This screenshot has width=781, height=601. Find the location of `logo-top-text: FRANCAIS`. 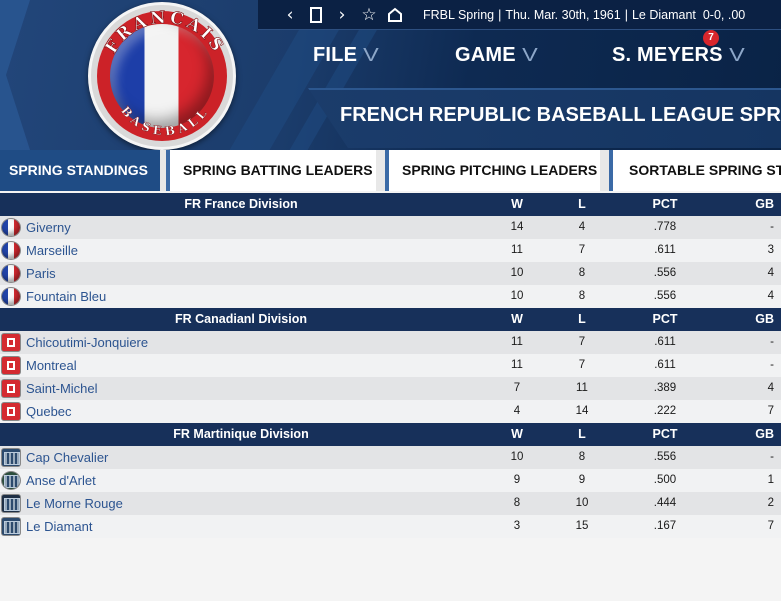

logo-top-text: FRANCAIS is located at coordinates (163, 32).